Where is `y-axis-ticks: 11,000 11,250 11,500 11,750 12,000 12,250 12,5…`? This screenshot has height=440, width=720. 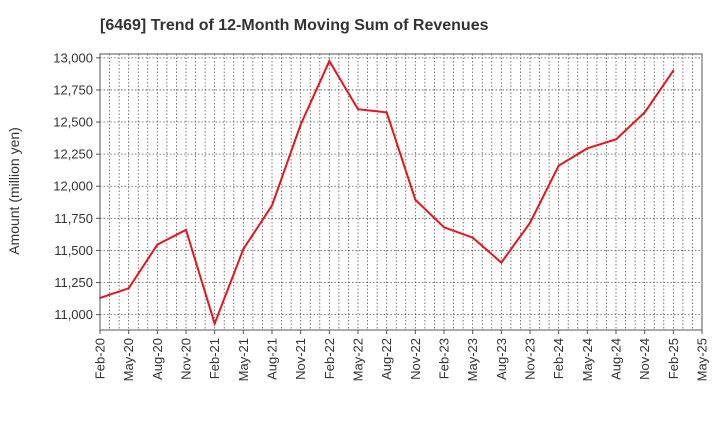
y-axis-ticks: 11,000 11,250 11,500 11,750 12,000 12,250 12,5… is located at coordinates (76, 186).